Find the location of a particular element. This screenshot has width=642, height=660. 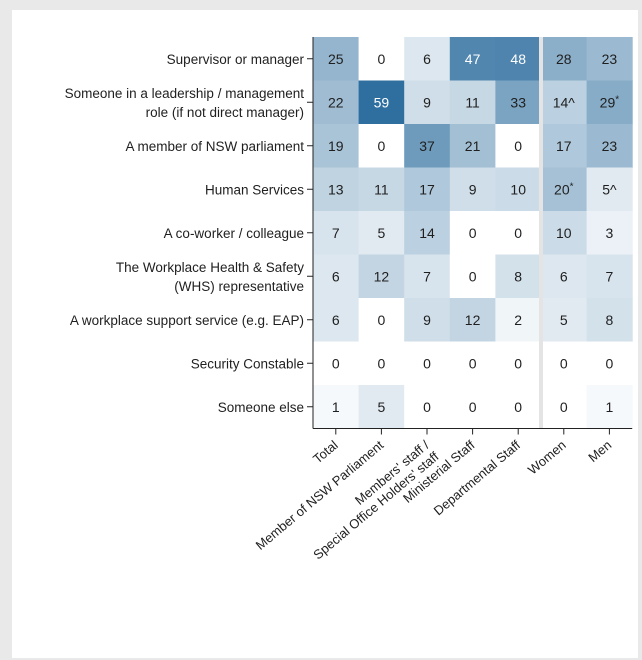

row-label: A member of NSW parliament is located at coordinates (214, 146).